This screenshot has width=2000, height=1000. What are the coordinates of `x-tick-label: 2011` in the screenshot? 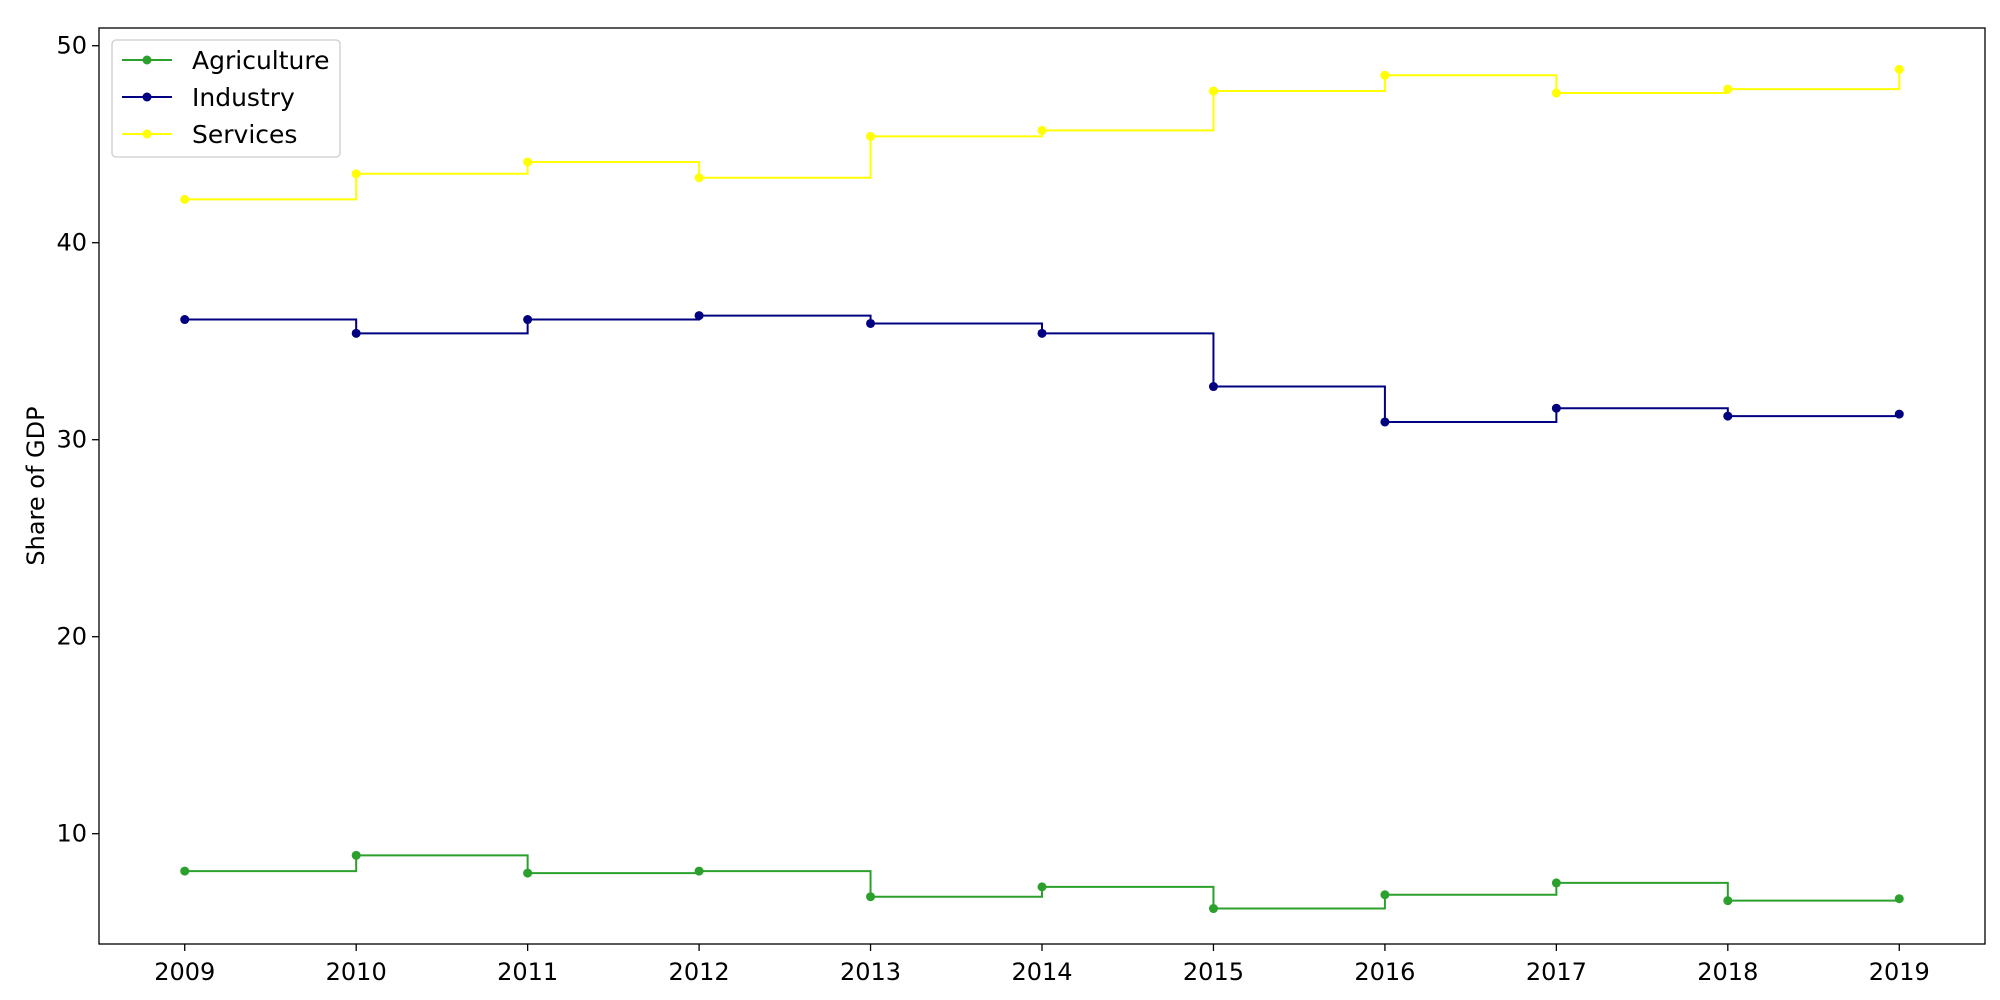 It's located at (527, 972).